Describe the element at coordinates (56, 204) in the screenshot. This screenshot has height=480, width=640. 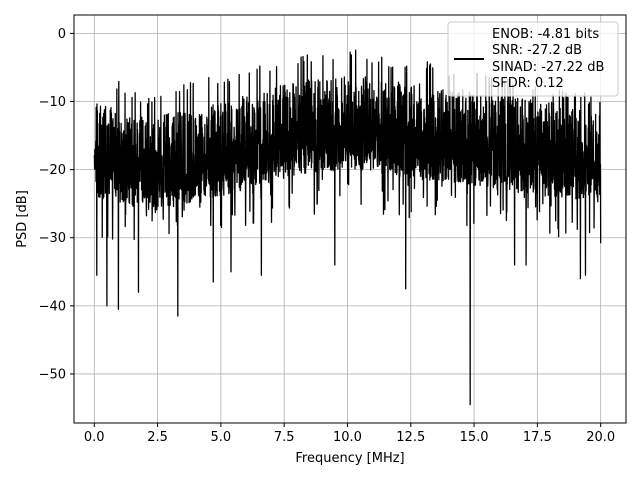
I see `y-axis: 0 −10 −20 −30 −40 −50` at that location.